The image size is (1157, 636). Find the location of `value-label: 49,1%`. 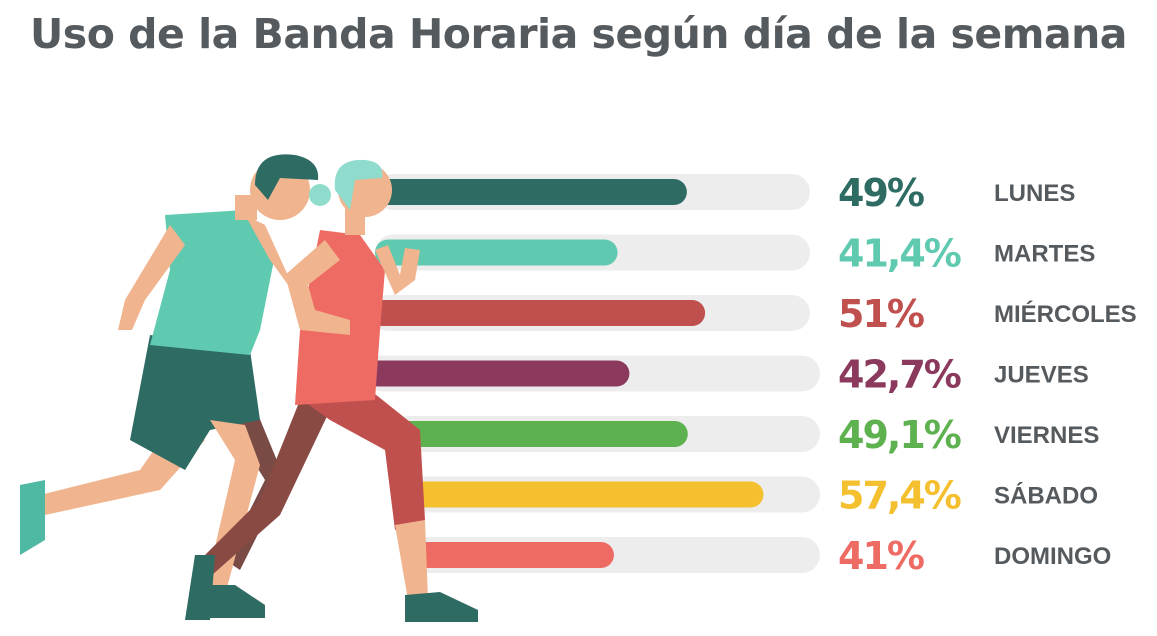

value-label: 49,1% is located at coordinates (899, 435).